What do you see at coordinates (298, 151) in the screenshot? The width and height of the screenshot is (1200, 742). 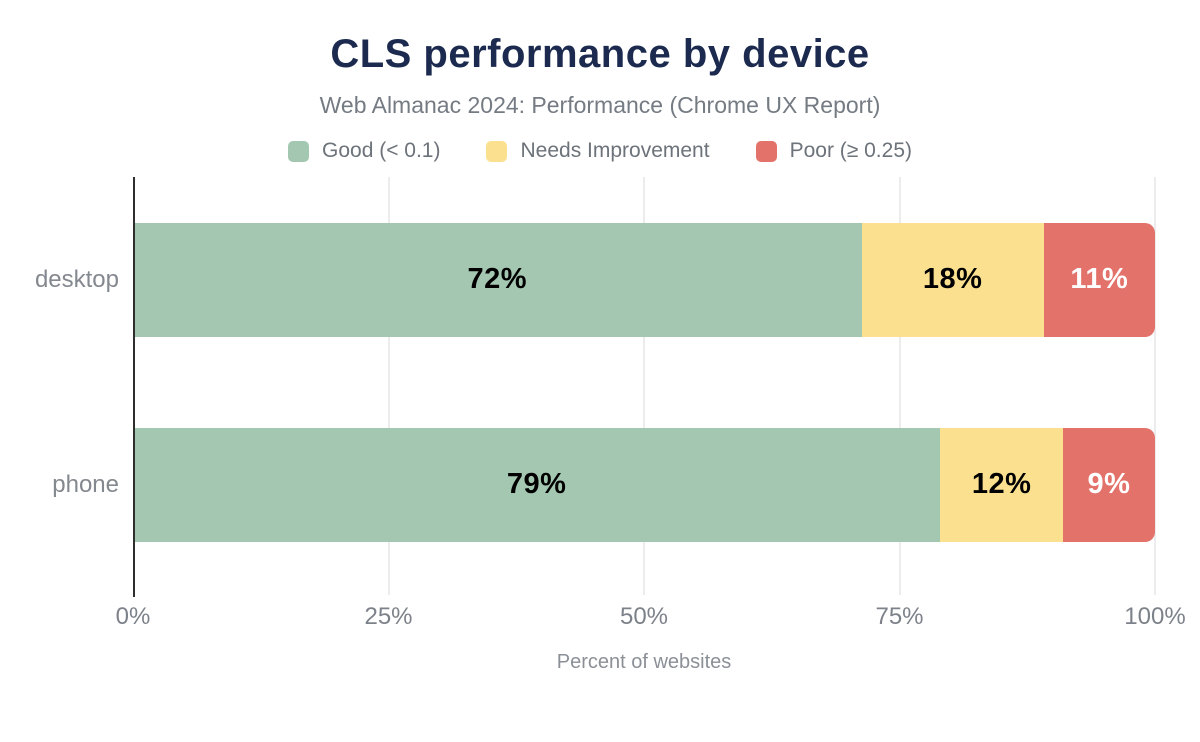 I see `legend-swatch-good` at bounding box center [298, 151].